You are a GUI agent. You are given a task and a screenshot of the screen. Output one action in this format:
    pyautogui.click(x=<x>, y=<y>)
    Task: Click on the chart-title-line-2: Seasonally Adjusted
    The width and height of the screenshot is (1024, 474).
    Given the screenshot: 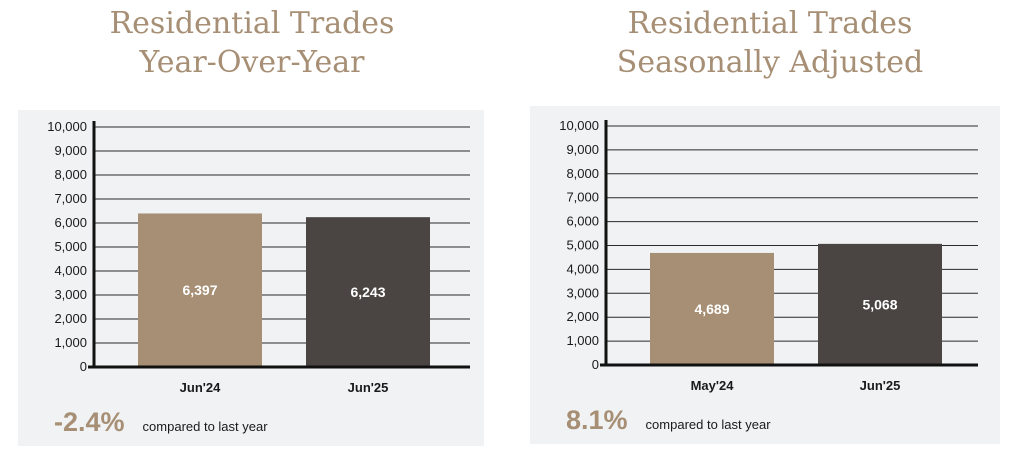 What is the action you would take?
    pyautogui.click(x=770, y=62)
    